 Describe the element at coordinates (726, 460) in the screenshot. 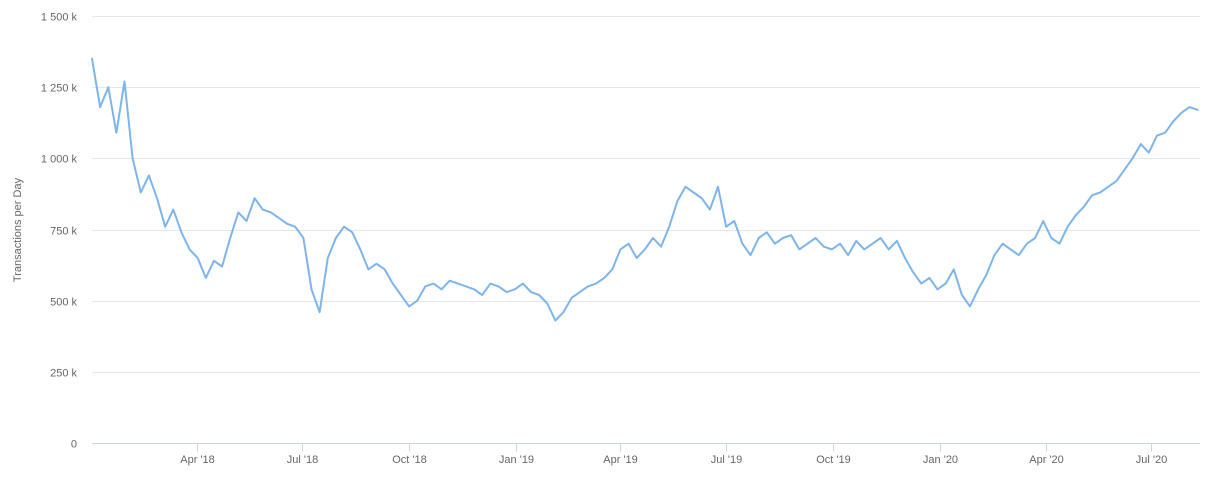

I see `x-tick-label: Jul '19` at that location.